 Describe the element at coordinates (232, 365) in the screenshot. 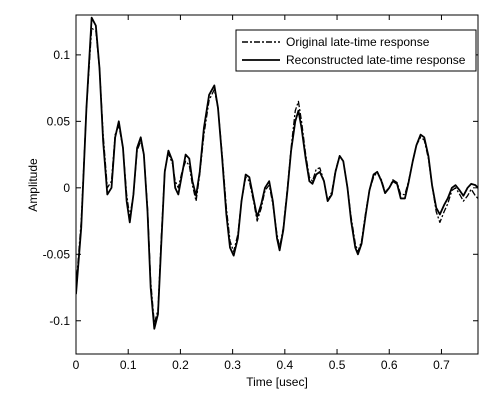

I see `x-tick-label: 0.3` at that location.